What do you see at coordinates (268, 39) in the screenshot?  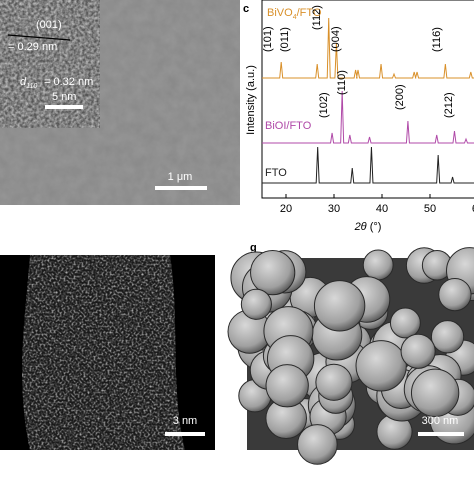 I see `peak-label: (101)` at bounding box center [268, 39].